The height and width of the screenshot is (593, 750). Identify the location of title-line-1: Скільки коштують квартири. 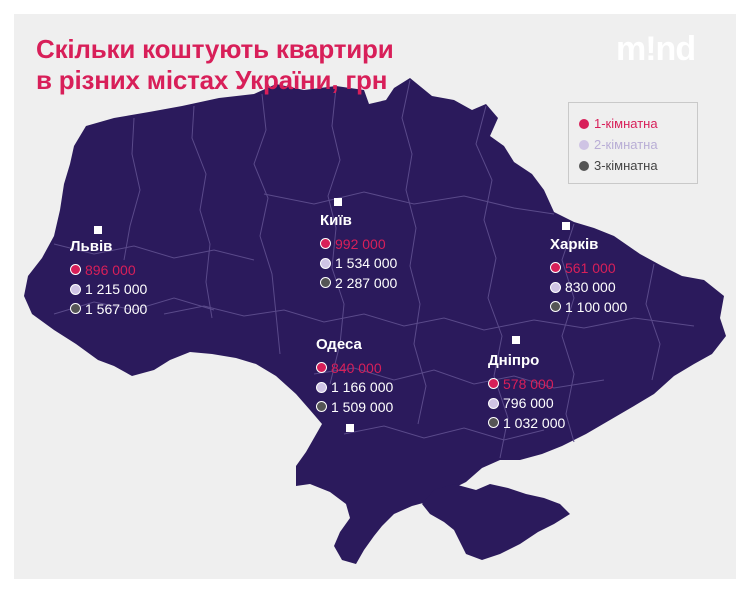
(215, 49).